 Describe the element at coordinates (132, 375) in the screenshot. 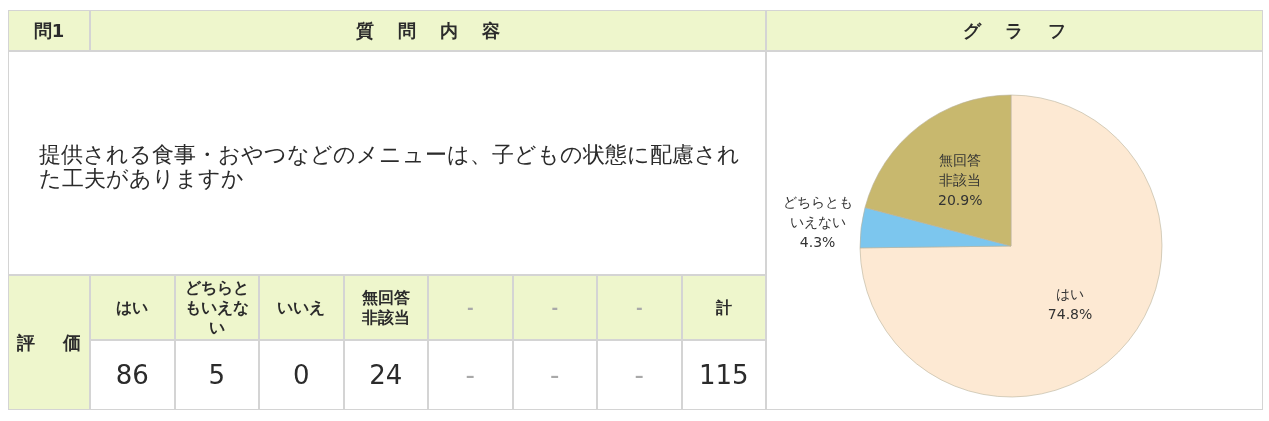

I see `data-label: 86` at that location.